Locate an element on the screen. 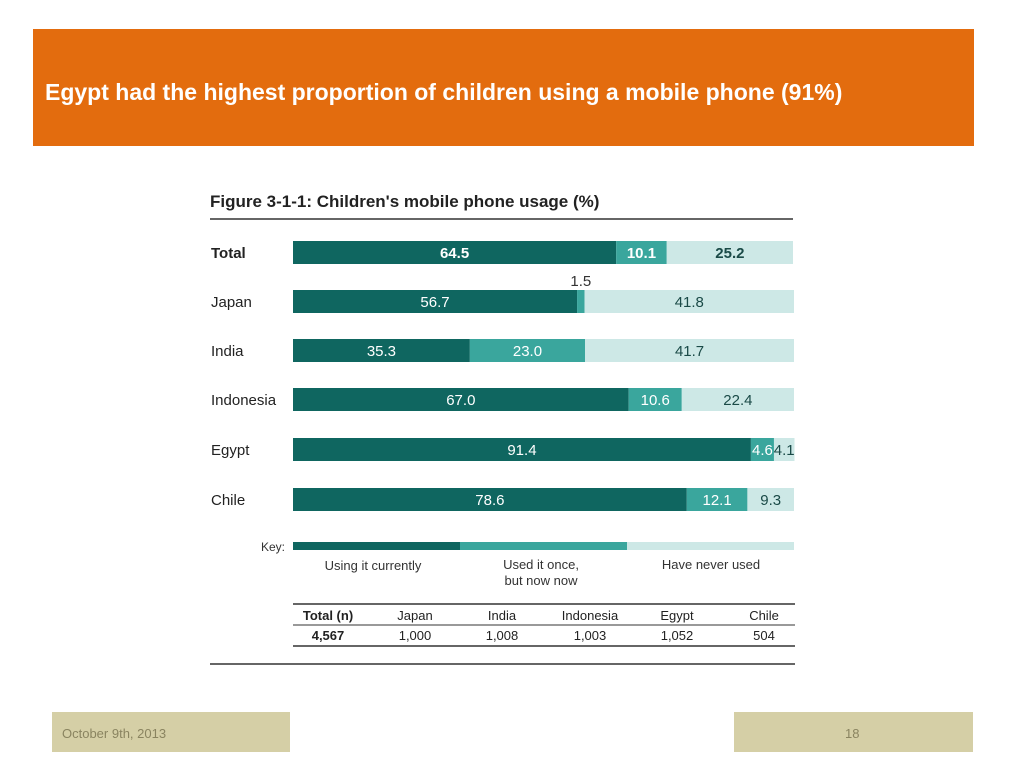 Image resolution: width=1024 pixels, height=768 pixels. data-label: 10.1 is located at coordinates (641, 253).